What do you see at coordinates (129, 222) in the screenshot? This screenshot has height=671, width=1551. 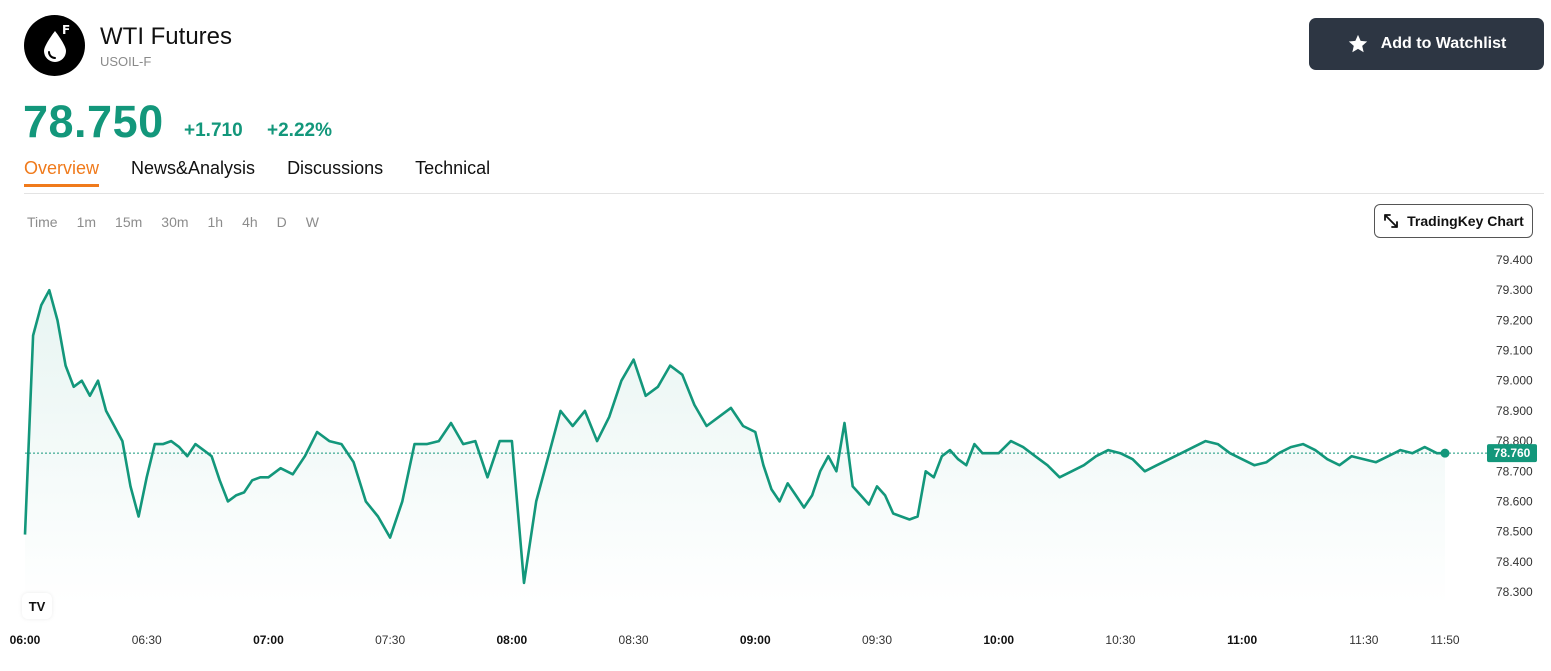 I see `interval-15m: 15m` at bounding box center [129, 222].